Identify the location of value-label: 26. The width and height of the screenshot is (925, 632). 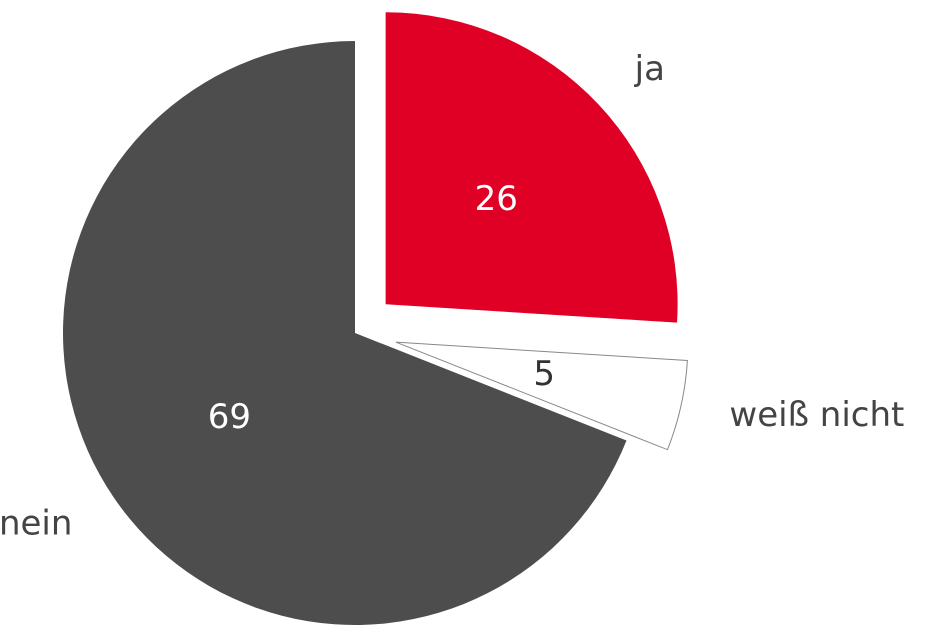
(496, 199).